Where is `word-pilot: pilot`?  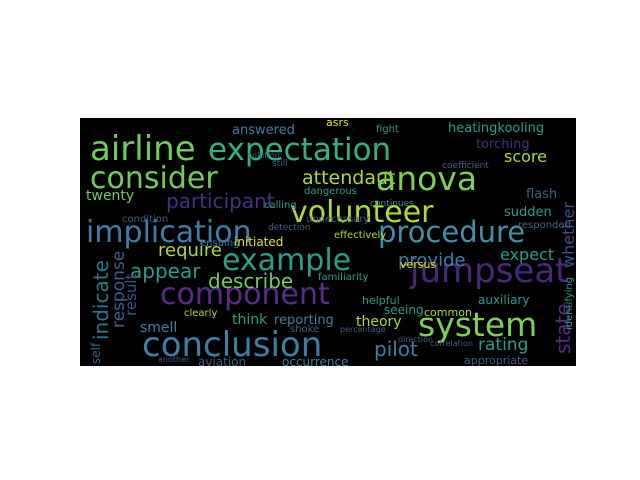
word-pilot: pilot is located at coordinates (396, 349).